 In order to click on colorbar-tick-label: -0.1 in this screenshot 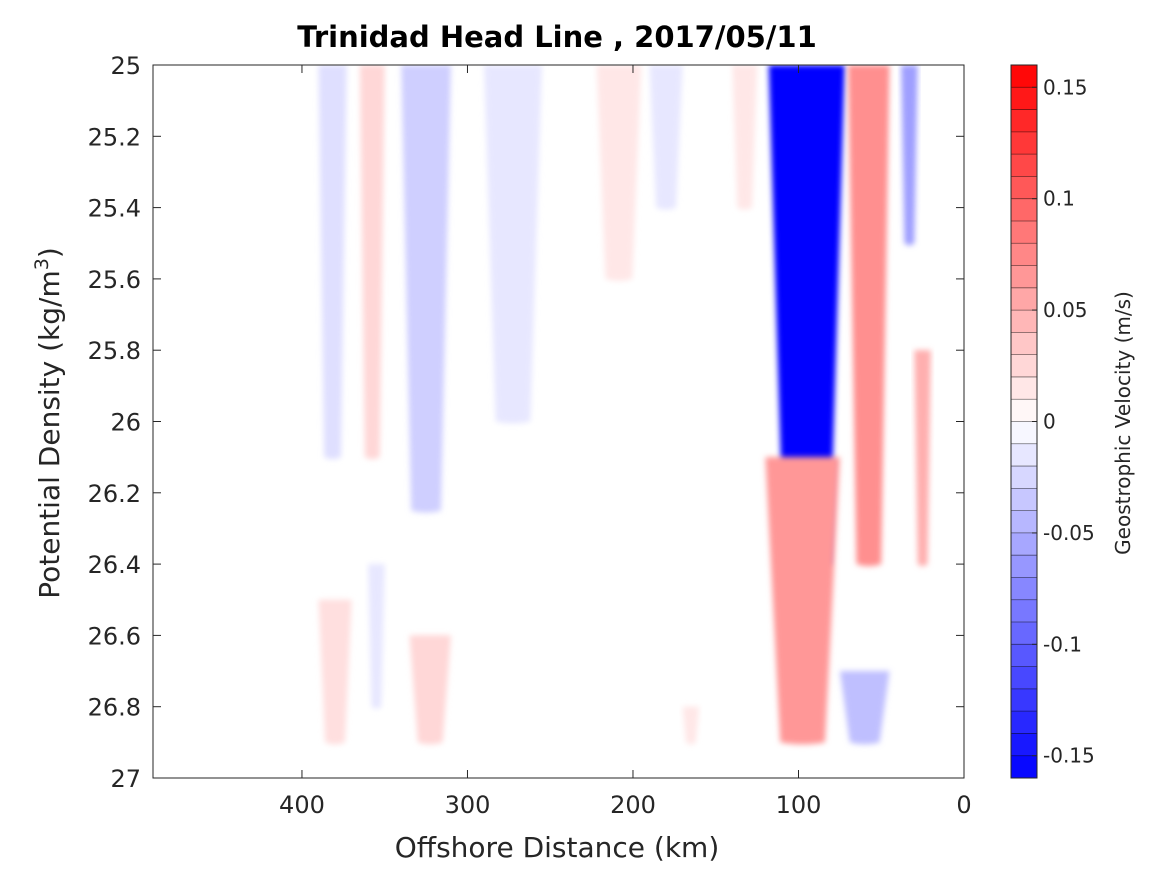, I will do `click(1062, 644)`.